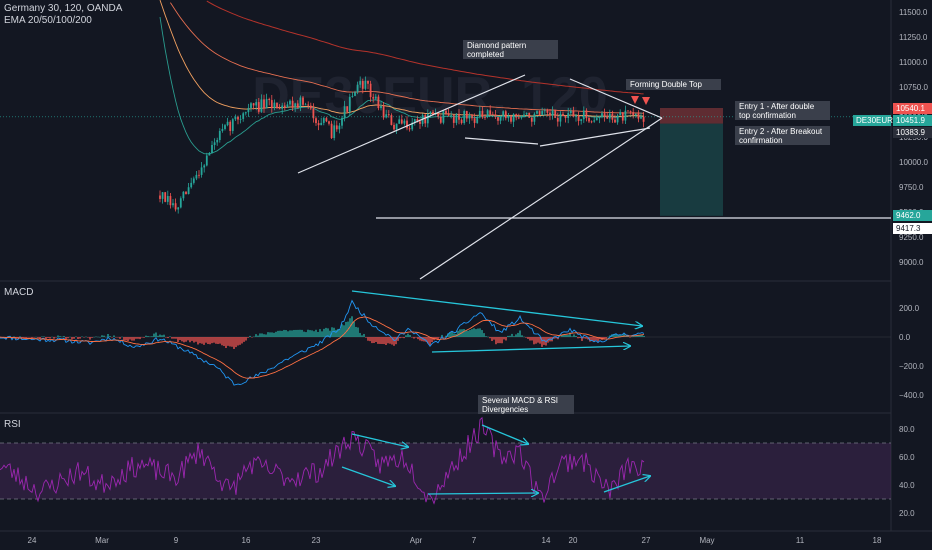  What do you see at coordinates (907, 429) in the screenshot?
I see `rsi-tick-label: 80.0` at bounding box center [907, 429].